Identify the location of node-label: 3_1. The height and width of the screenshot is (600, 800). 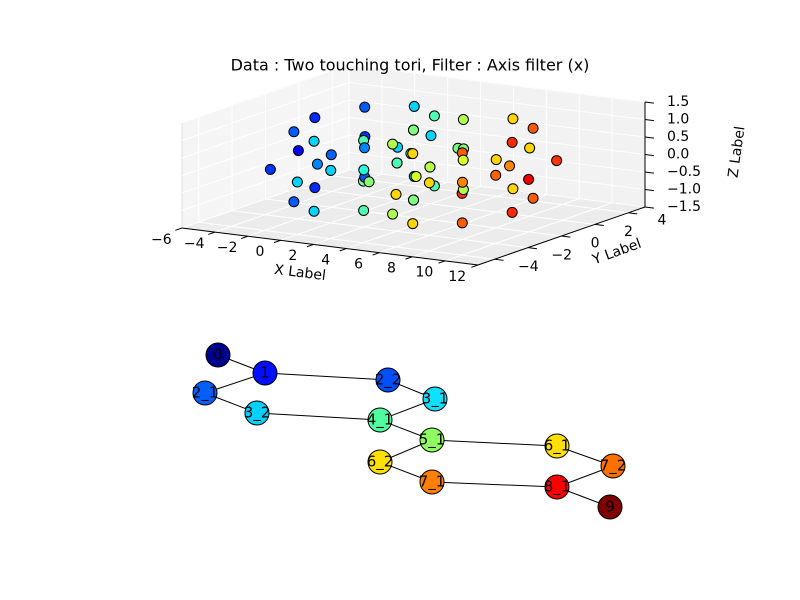
(435, 399).